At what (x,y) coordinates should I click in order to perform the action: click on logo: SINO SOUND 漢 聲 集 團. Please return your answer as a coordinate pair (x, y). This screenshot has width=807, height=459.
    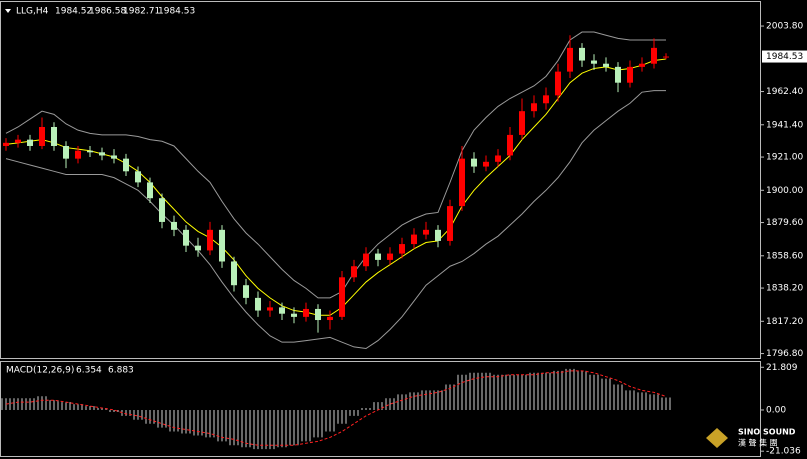
    Looking at the image, I should click on (751, 438).